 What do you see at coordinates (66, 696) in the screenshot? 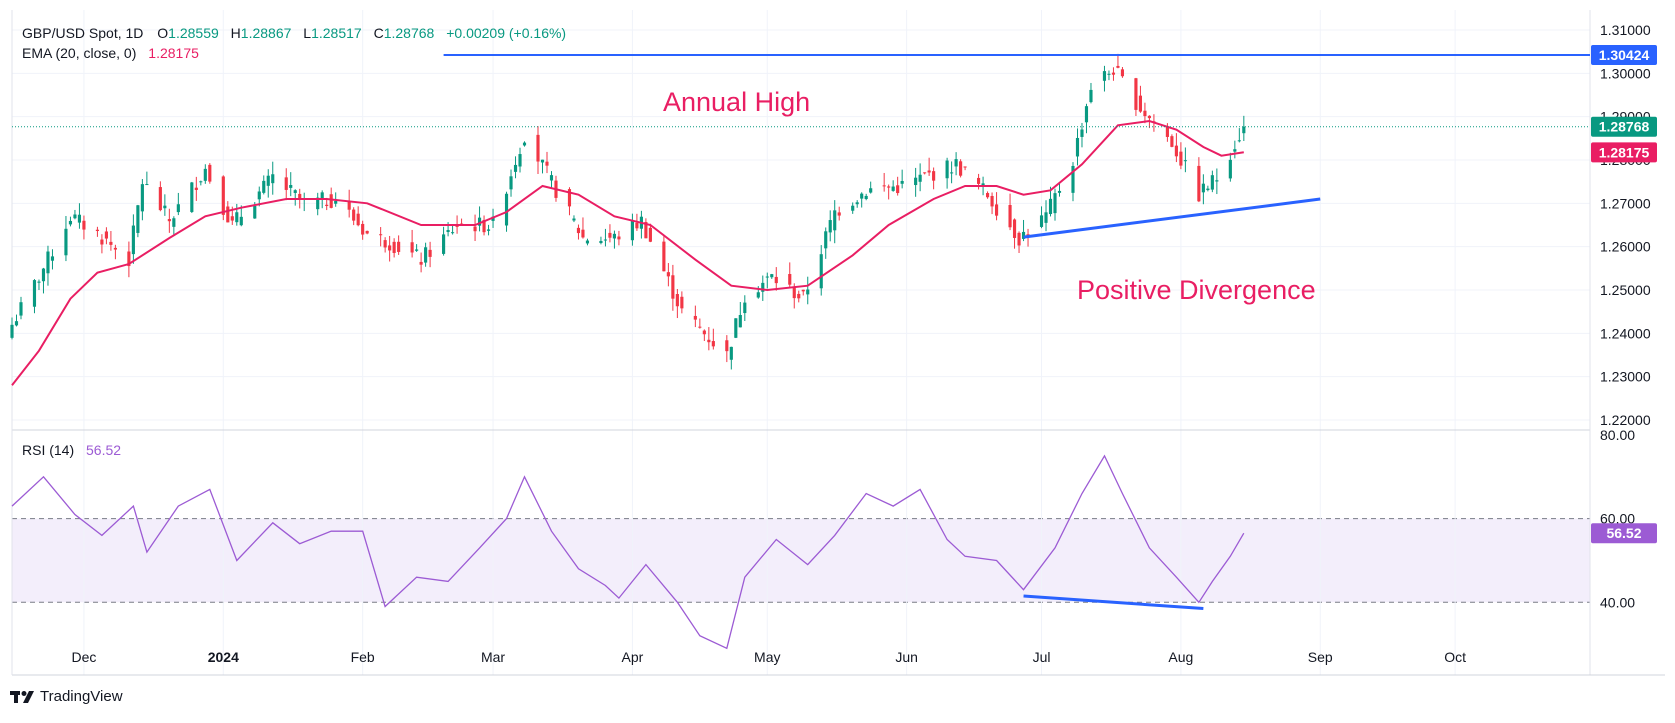
I see `tradingview-footer: TradingView` at bounding box center [66, 696].